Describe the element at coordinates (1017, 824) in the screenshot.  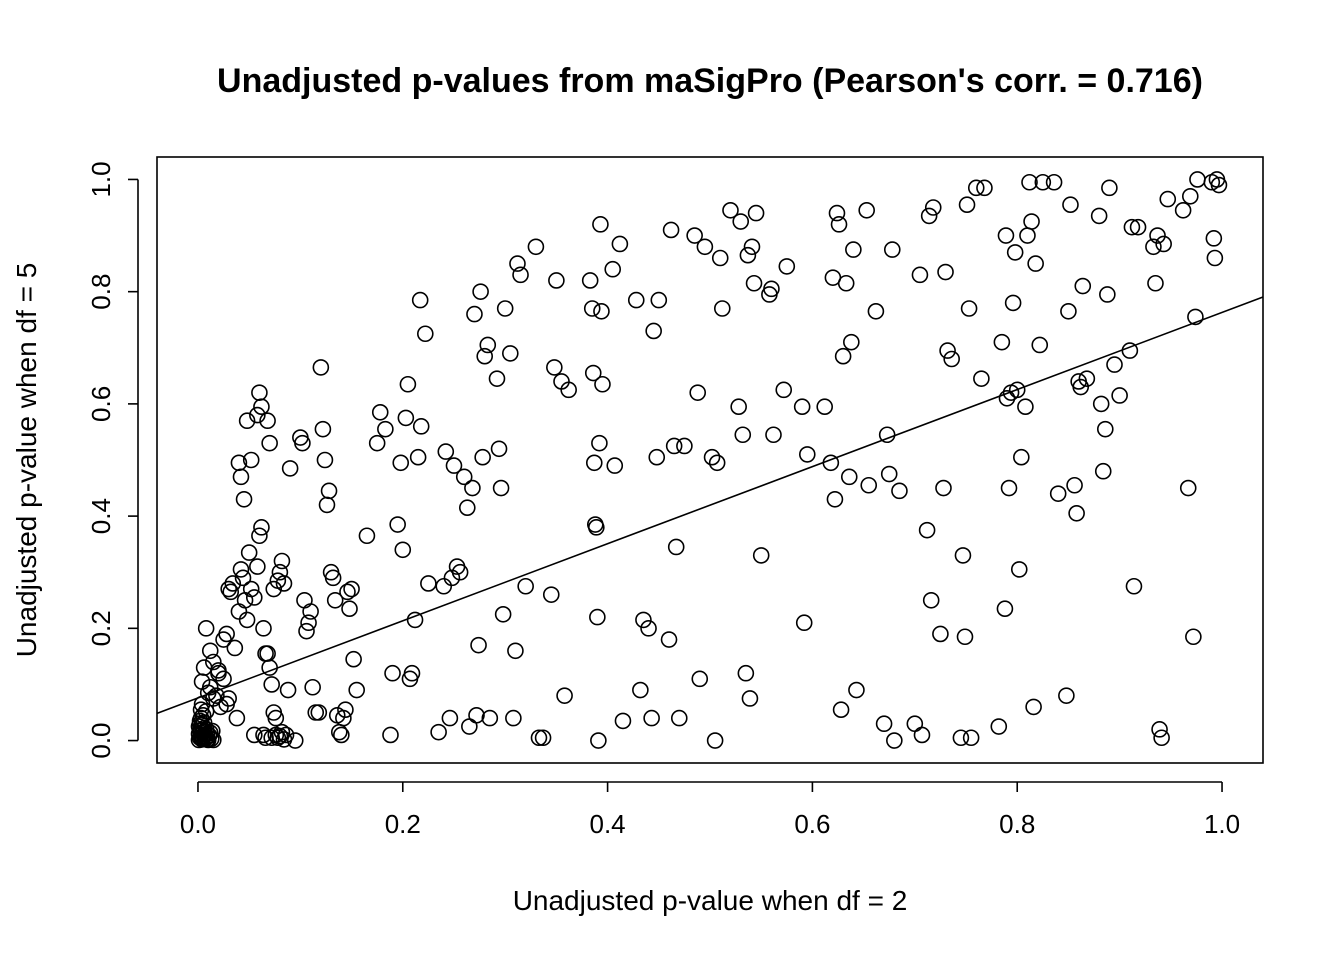
I see `x-tick-label: 0.8` at that location.